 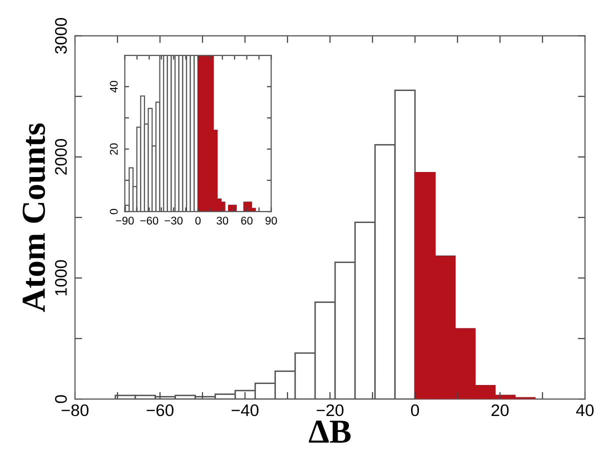 I want to click on x-tick-label: 60, so click(x=247, y=220).